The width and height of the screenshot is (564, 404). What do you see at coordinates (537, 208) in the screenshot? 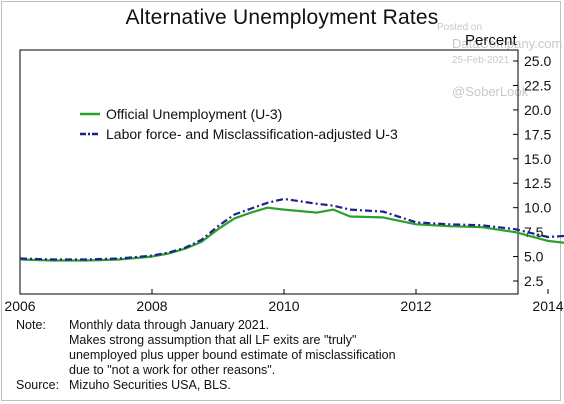
I see `y-tick-label: 10.0` at bounding box center [537, 208].